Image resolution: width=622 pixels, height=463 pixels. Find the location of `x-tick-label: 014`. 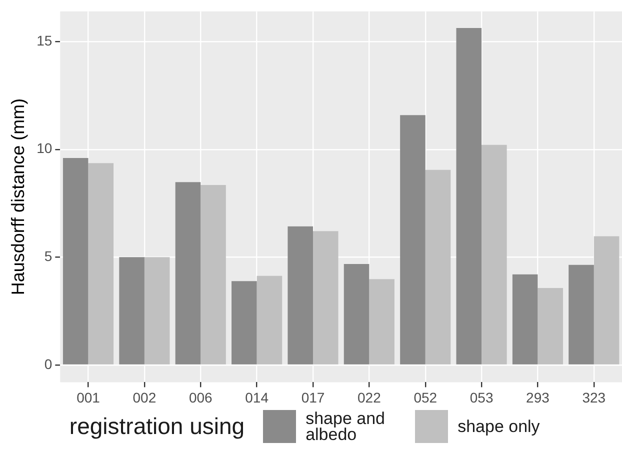

x-tick-label: 014 is located at coordinates (257, 397).